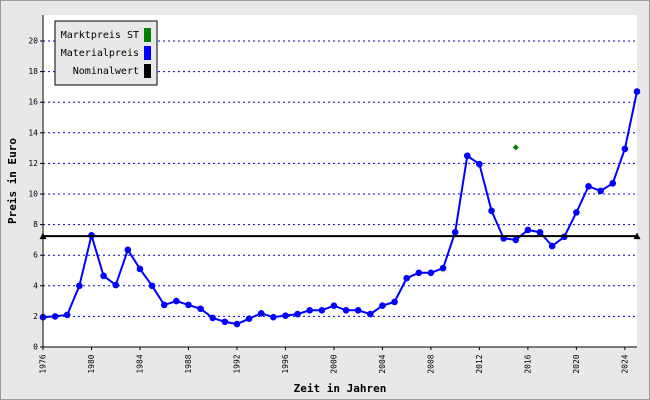 The width and height of the screenshot is (650, 400). What do you see at coordinates (479, 363) in the screenshot?
I see `x-tick-label: 2012` at bounding box center [479, 363].